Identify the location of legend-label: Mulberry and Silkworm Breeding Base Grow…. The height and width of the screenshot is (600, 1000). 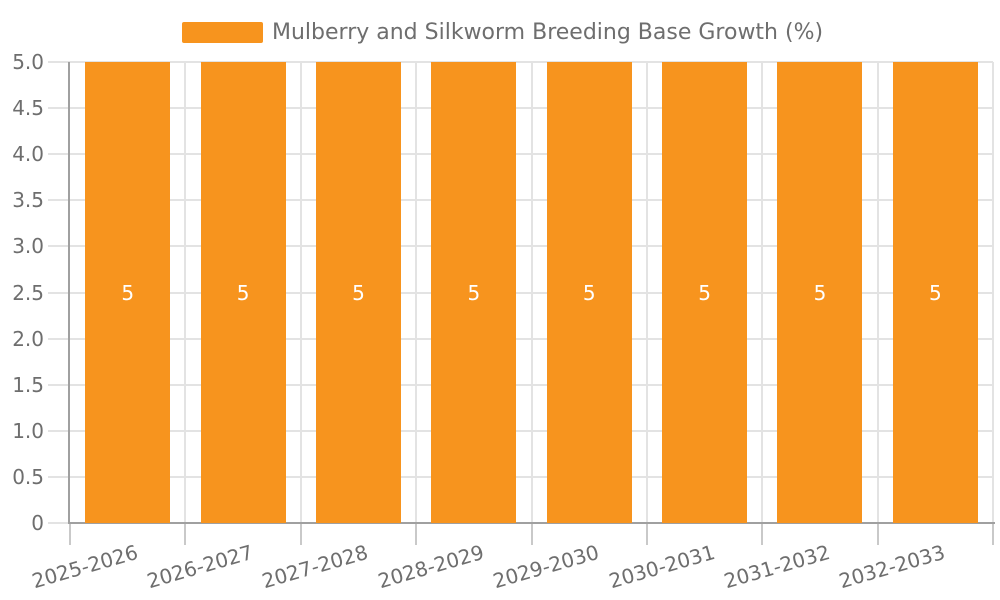
(548, 32).